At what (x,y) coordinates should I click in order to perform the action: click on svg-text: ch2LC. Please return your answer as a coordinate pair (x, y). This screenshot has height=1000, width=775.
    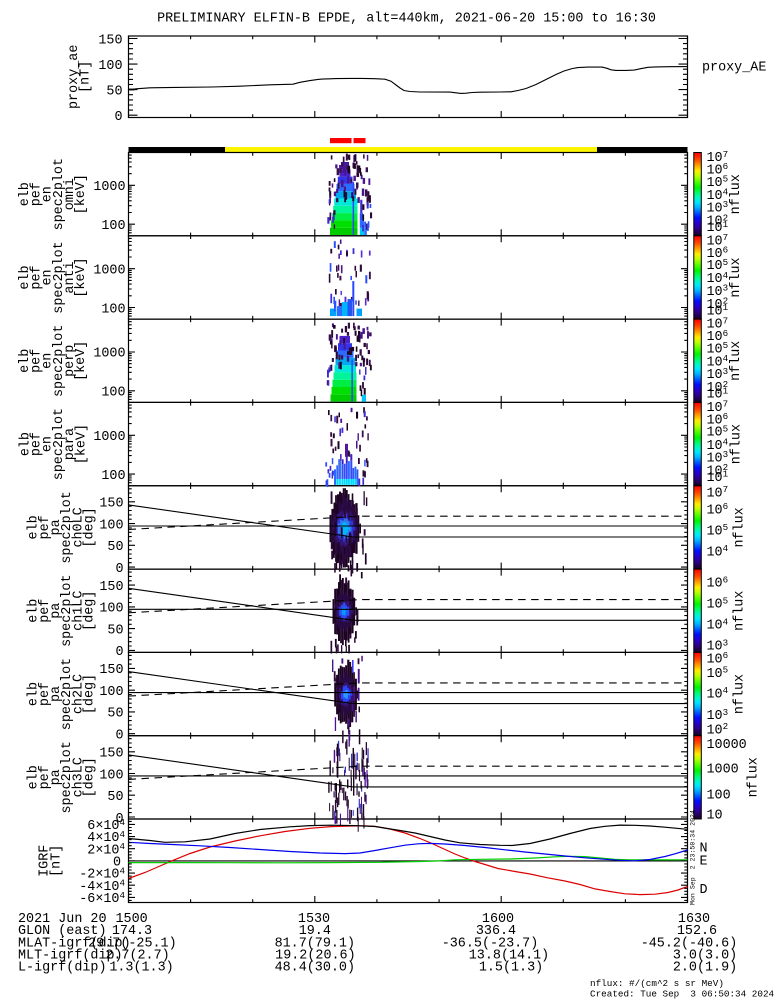
    Looking at the image, I should click on (78, 694).